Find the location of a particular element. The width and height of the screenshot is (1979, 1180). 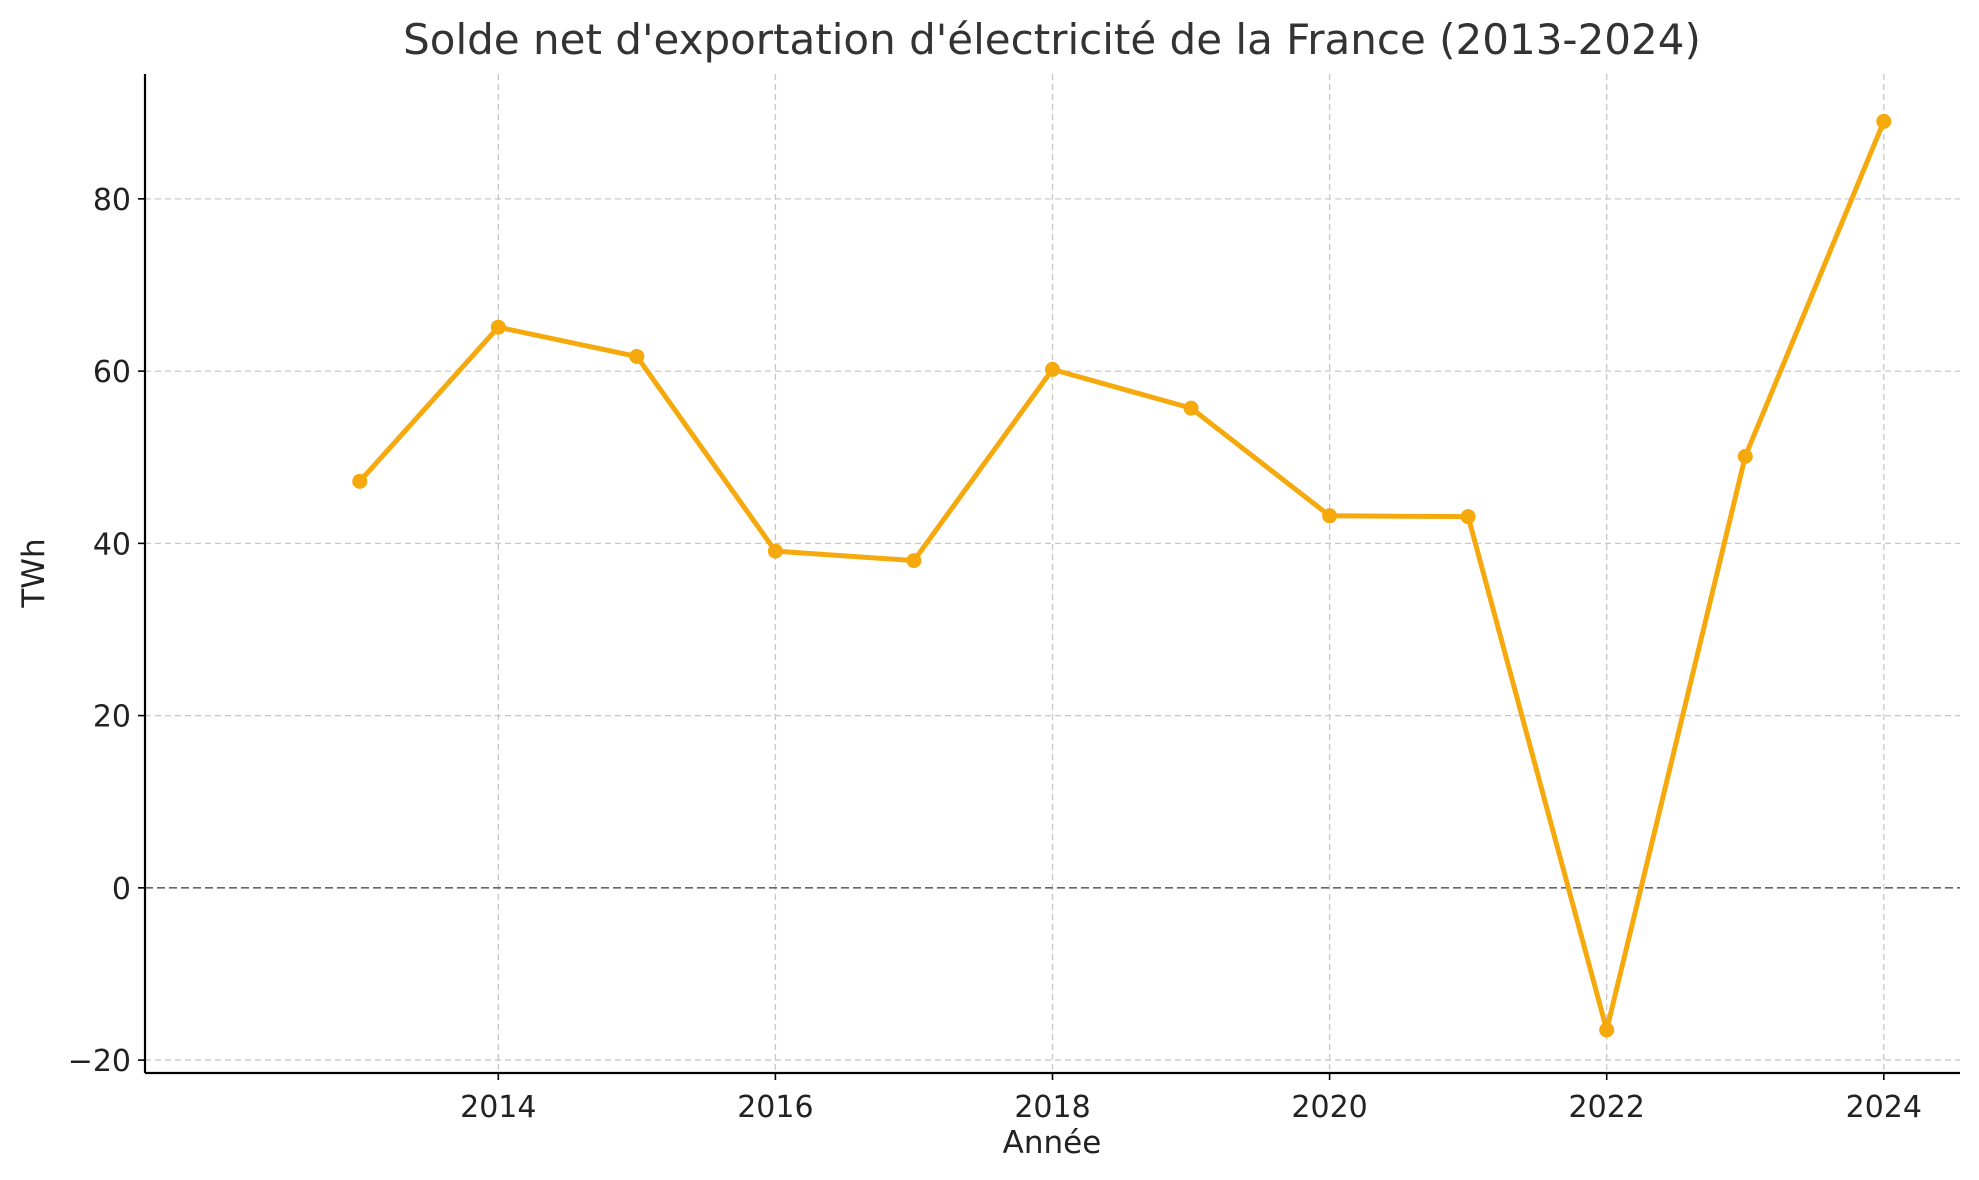

y-tick-label: −20 is located at coordinates (99, 1061).